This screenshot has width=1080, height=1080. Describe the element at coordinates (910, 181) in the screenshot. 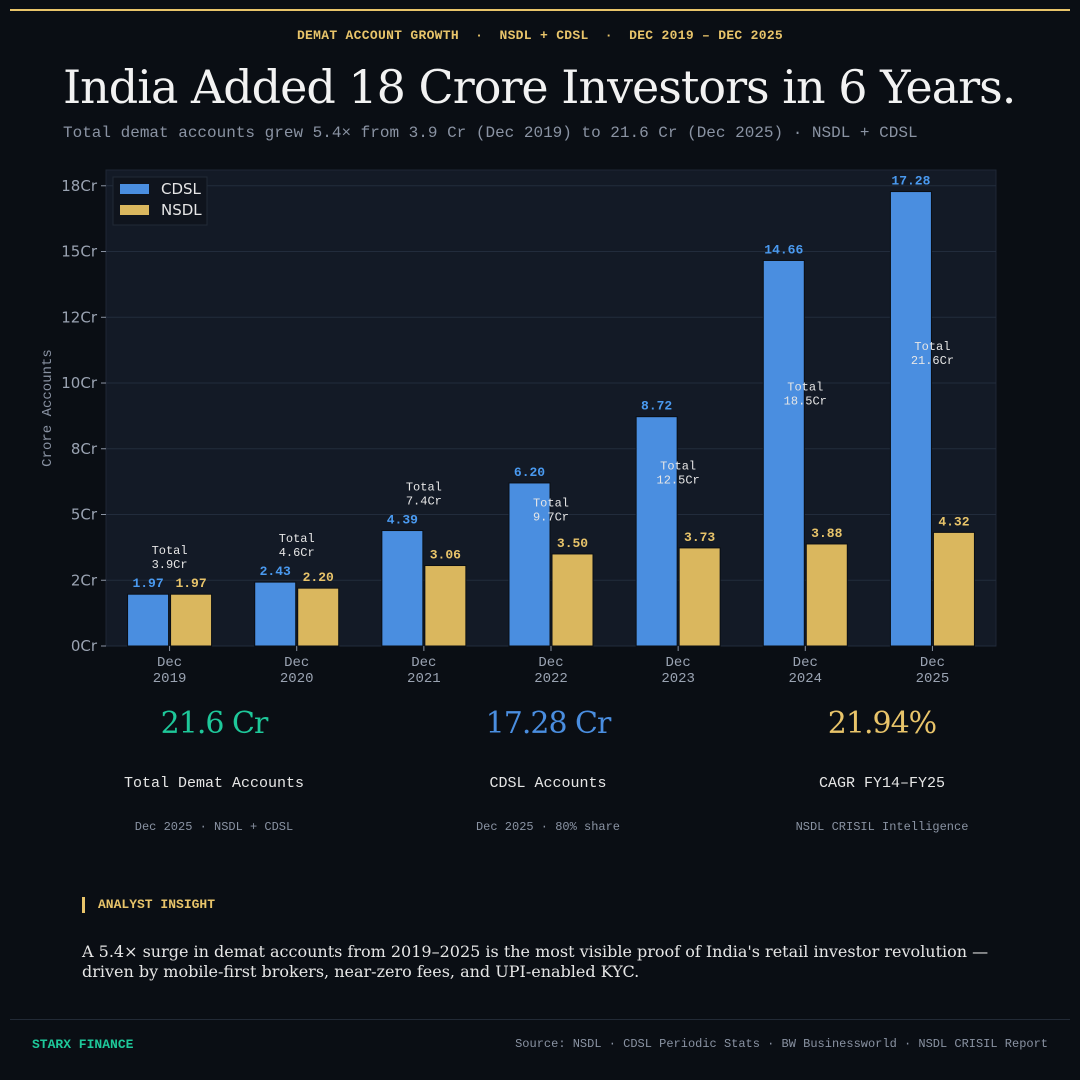

I see `data-label-cdsl: 17.28` at that location.